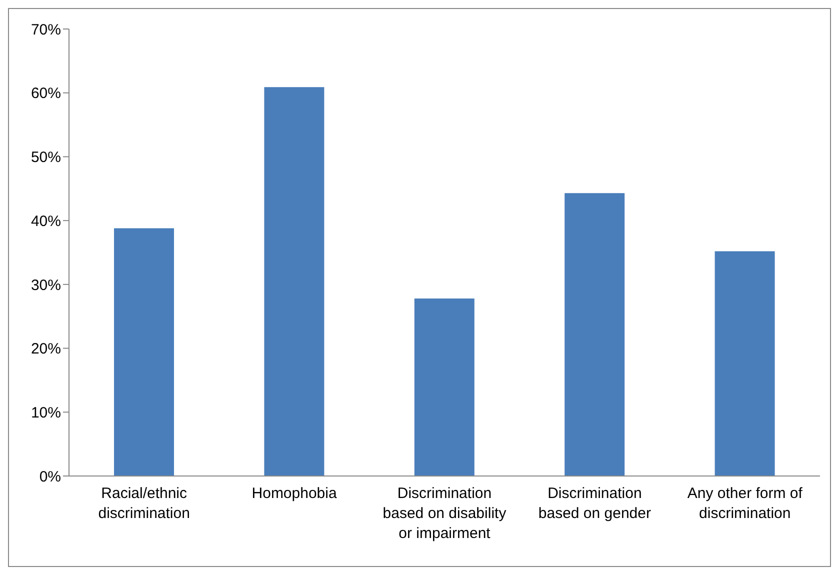 The image size is (833, 569). What do you see at coordinates (45, 93) in the screenshot?
I see `y-tick-label: 60%` at bounding box center [45, 93].